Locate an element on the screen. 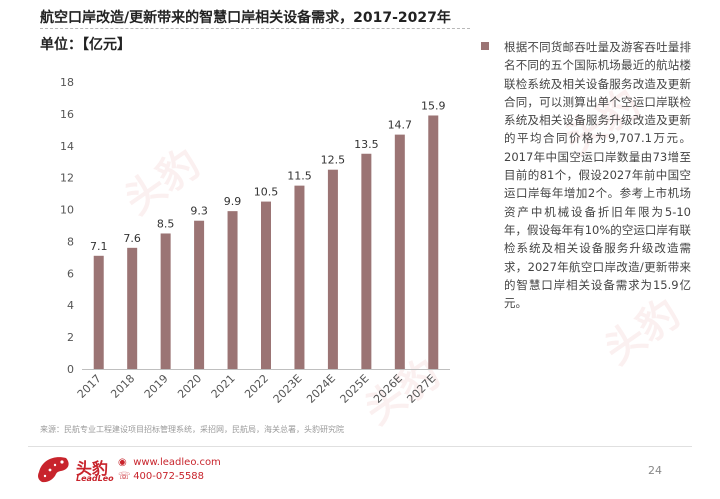 This screenshot has height=499, width=720. y-tick-label: 10 is located at coordinates (67, 210).